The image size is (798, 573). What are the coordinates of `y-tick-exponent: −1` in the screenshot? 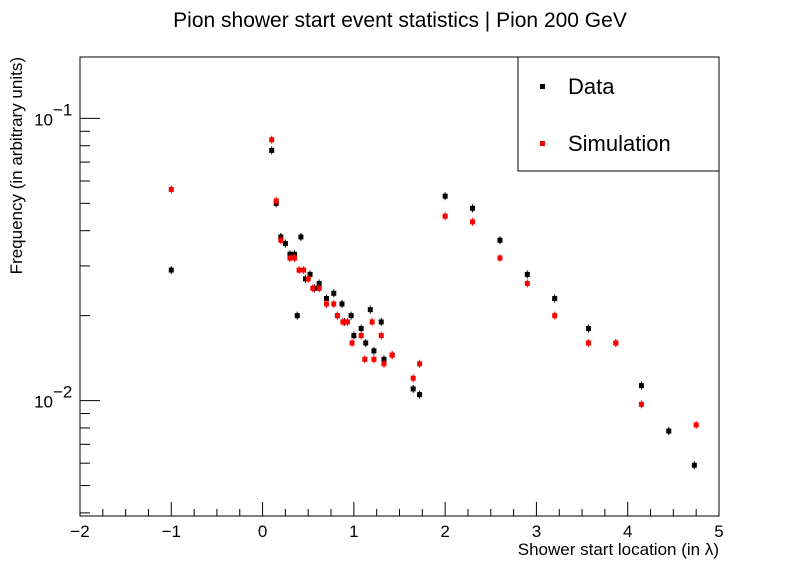 It's located at (62, 109).